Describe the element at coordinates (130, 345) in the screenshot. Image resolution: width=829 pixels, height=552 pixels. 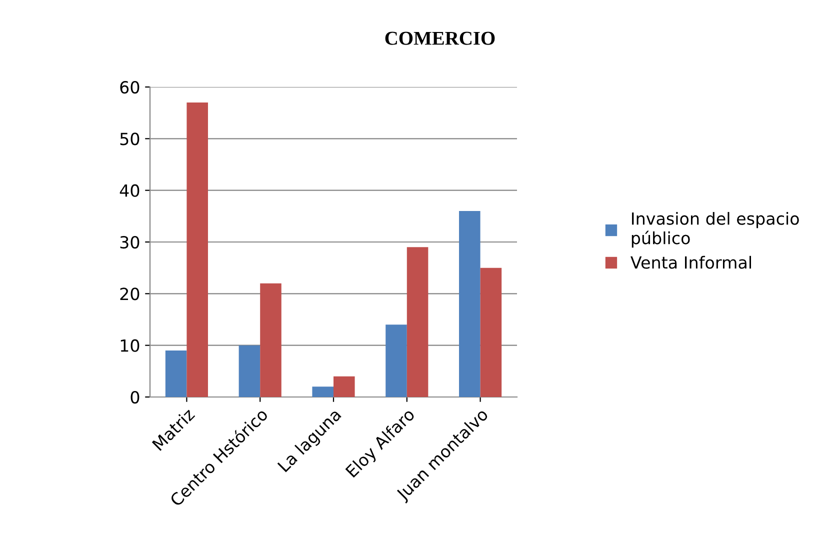
I see `y-tick-label: 10` at that location.